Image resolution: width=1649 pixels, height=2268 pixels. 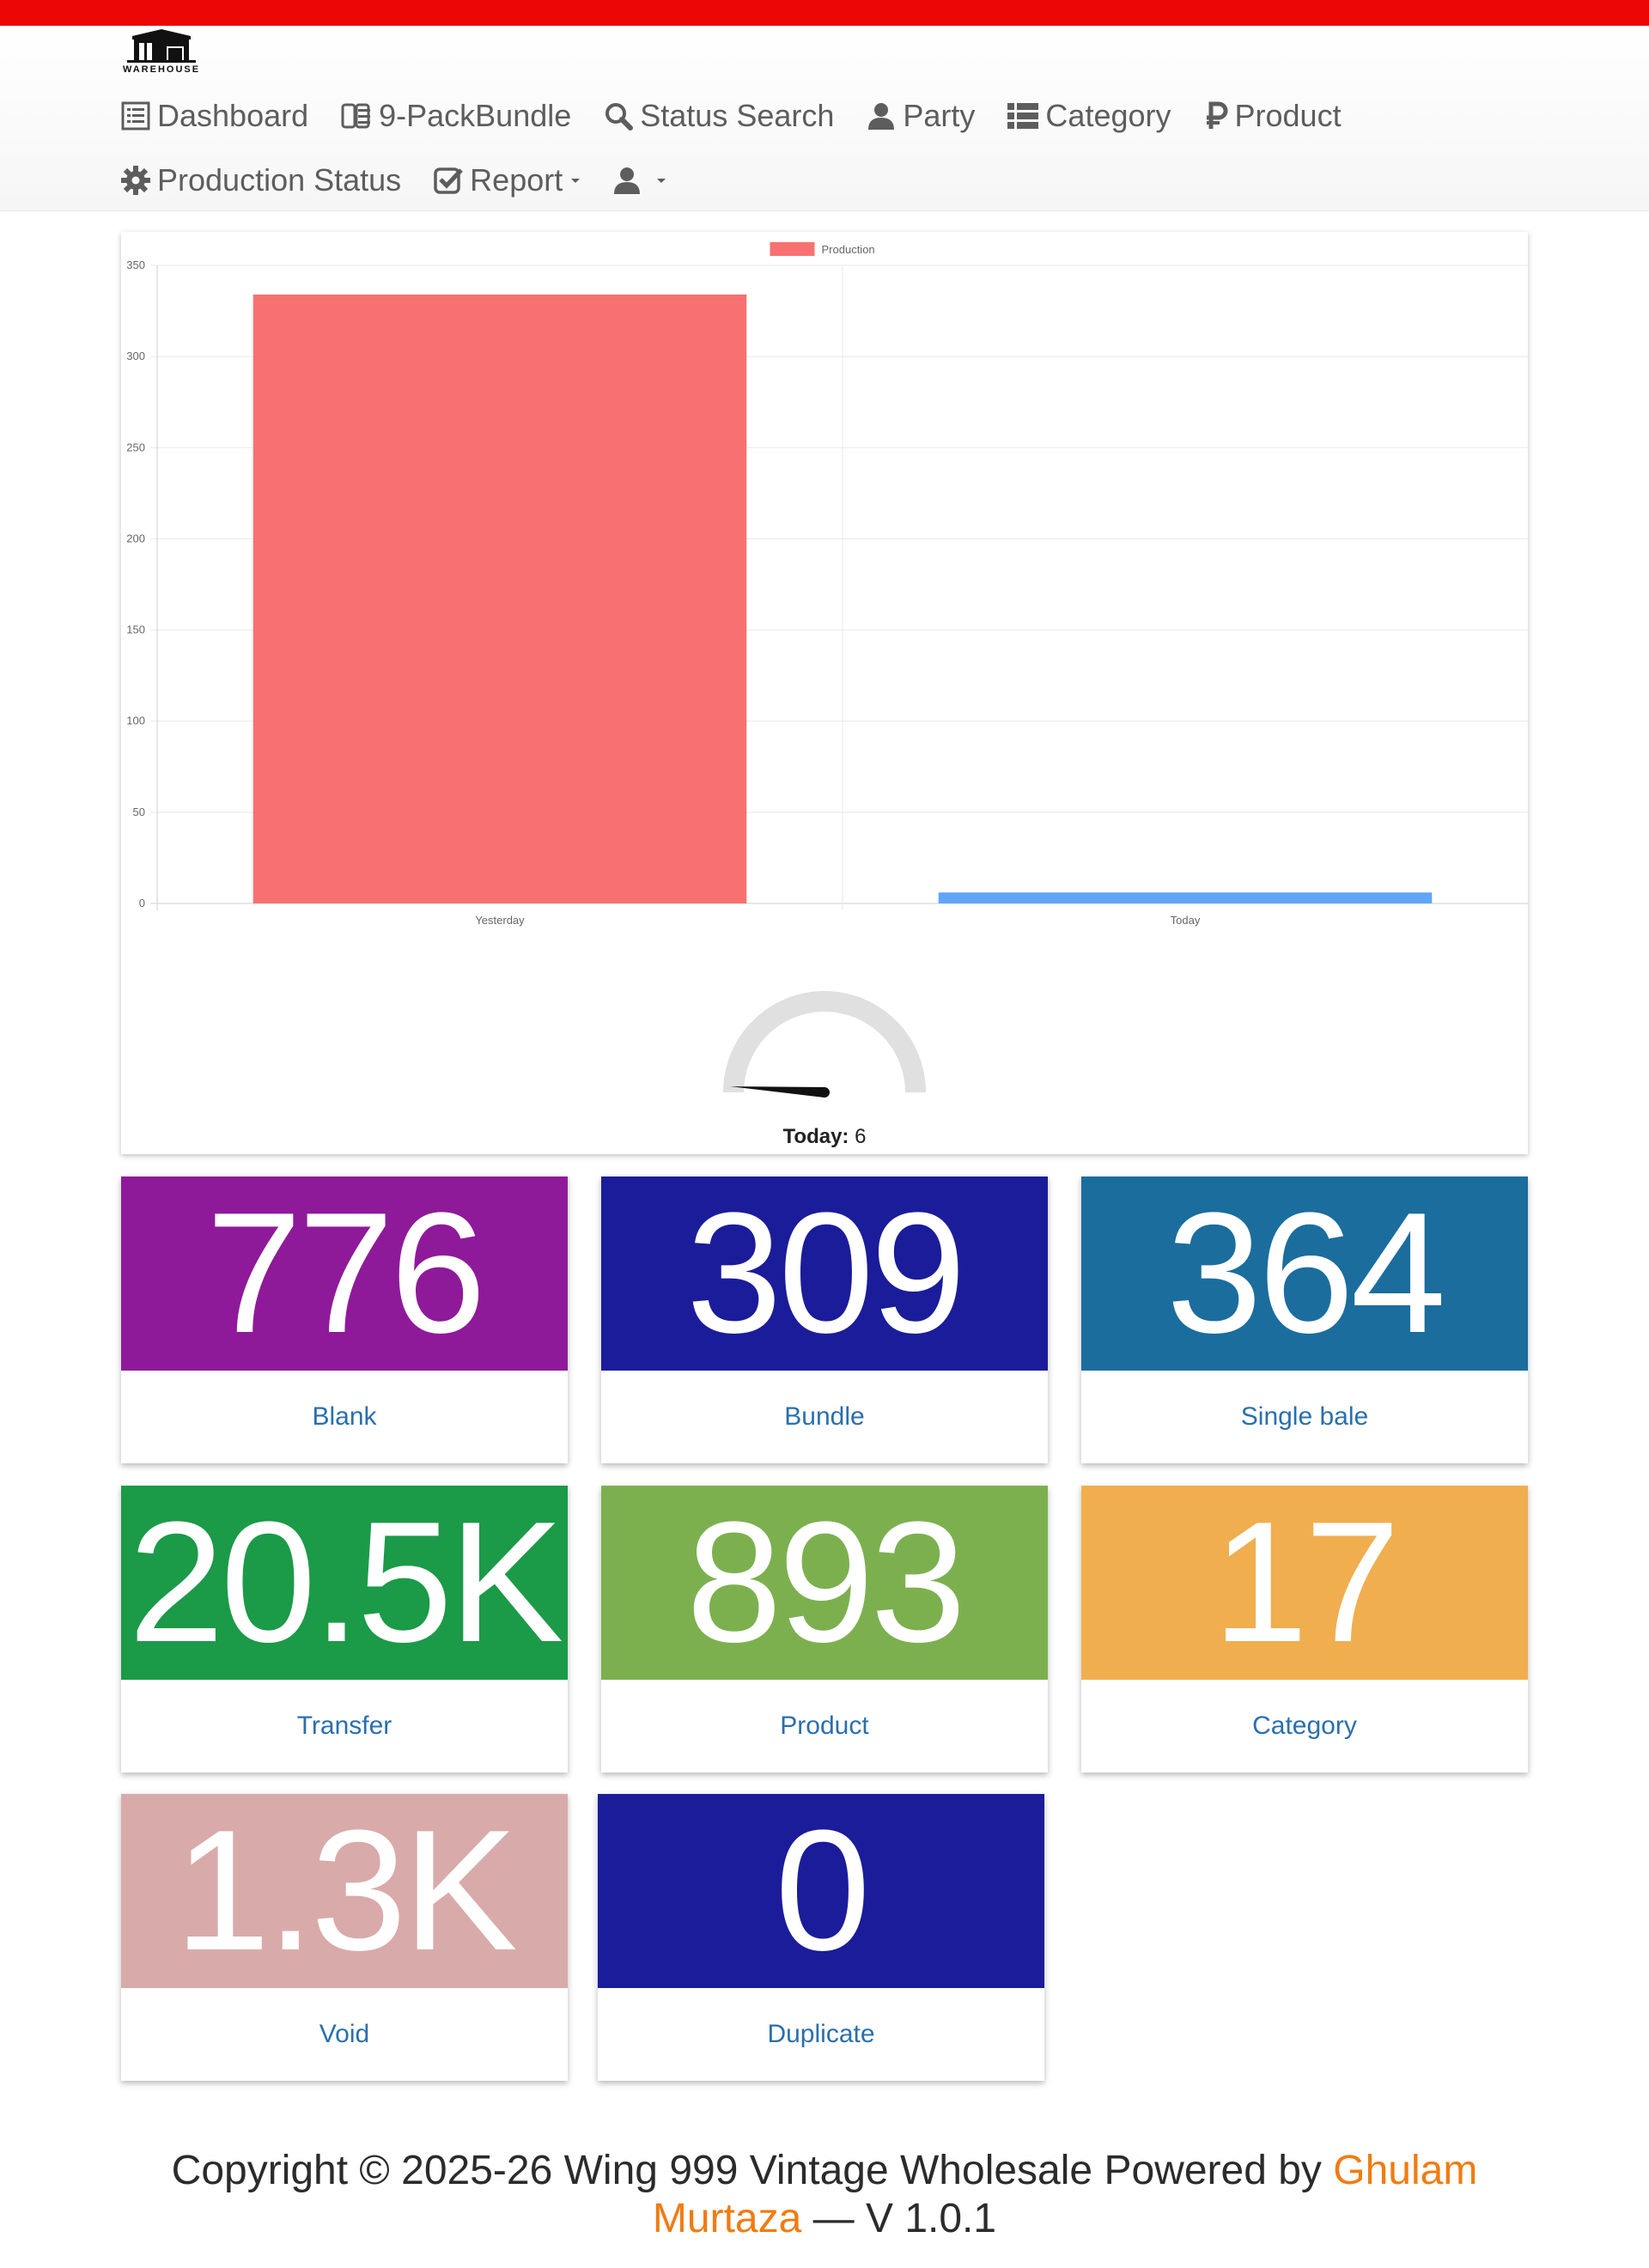 I want to click on top-accent-bar, so click(x=825, y=13).